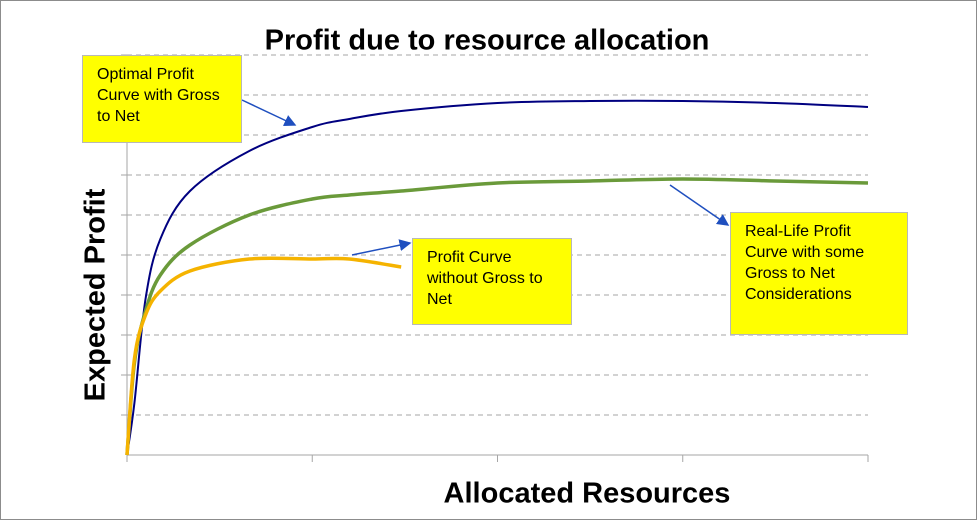 This screenshot has width=977, height=520. I want to click on profit-curve, so click(263, 356).